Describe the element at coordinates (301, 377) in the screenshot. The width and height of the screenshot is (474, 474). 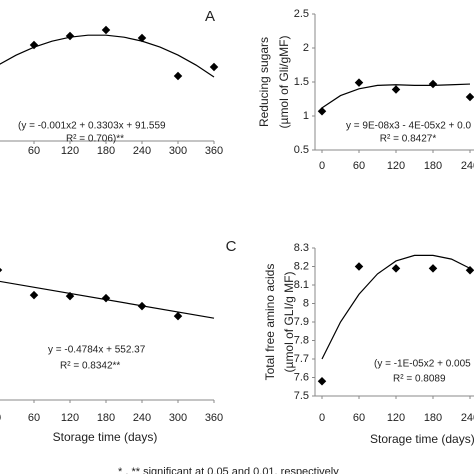
I see `y-tick-label: 7.6` at that location.